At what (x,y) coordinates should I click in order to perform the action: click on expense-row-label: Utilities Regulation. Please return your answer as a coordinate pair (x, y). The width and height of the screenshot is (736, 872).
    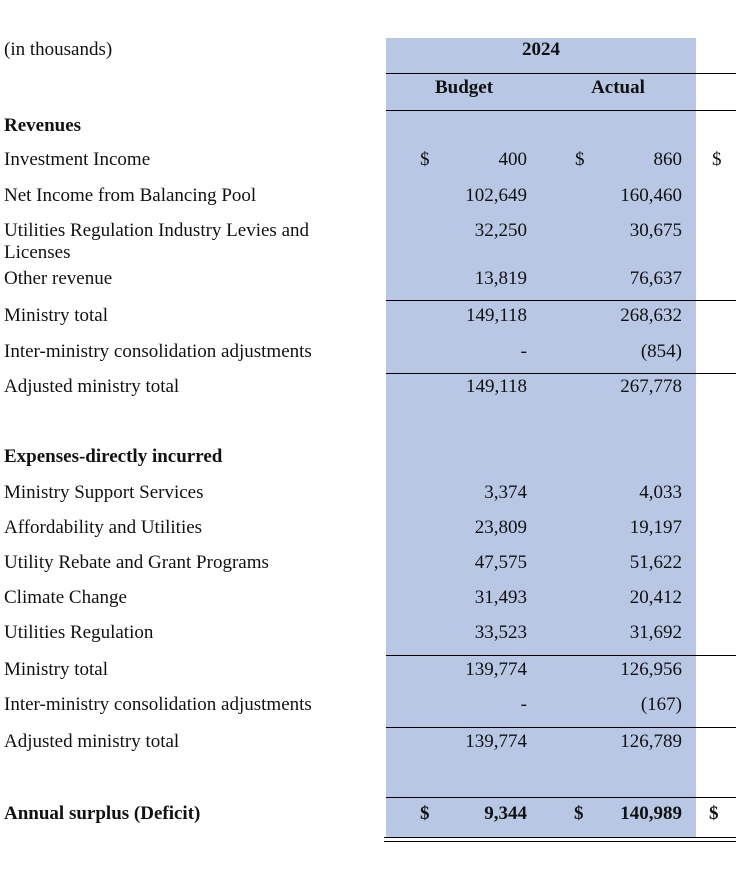
    Looking at the image, I should click on (79, 632).